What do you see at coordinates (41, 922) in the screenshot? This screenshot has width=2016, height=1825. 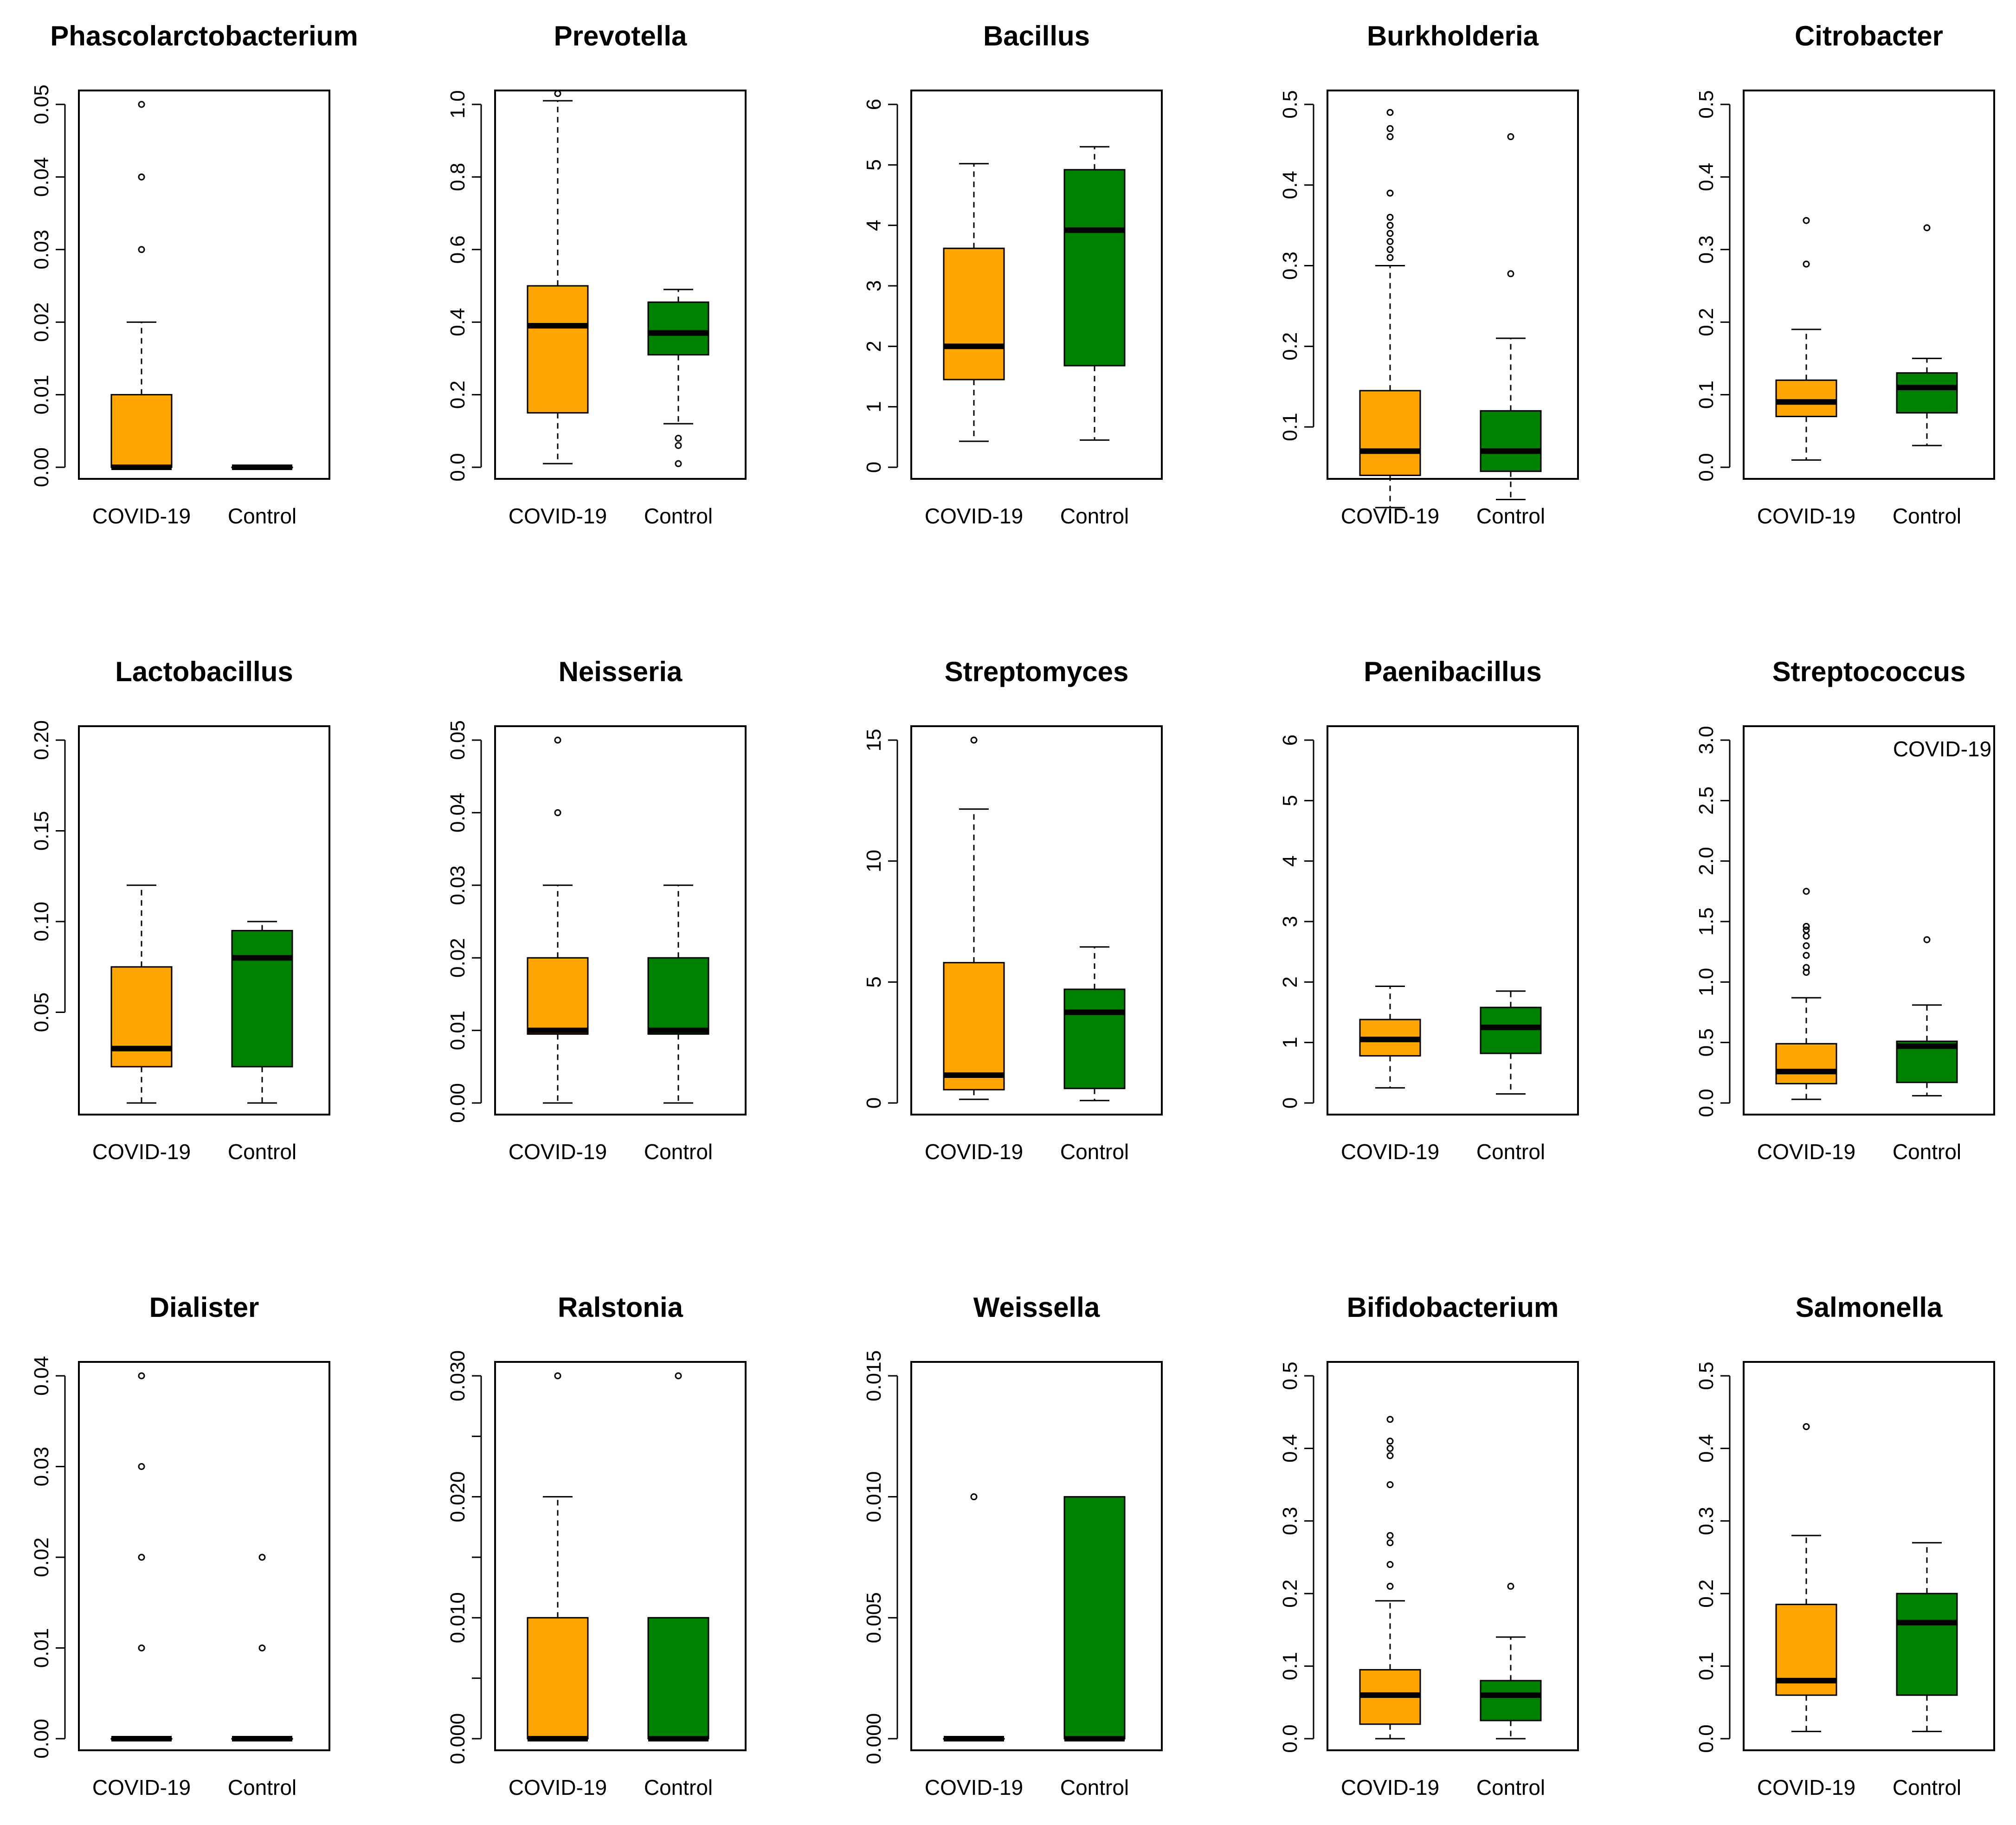 I see `y-tick-label: 0.10` at bounding box center [41, 922].